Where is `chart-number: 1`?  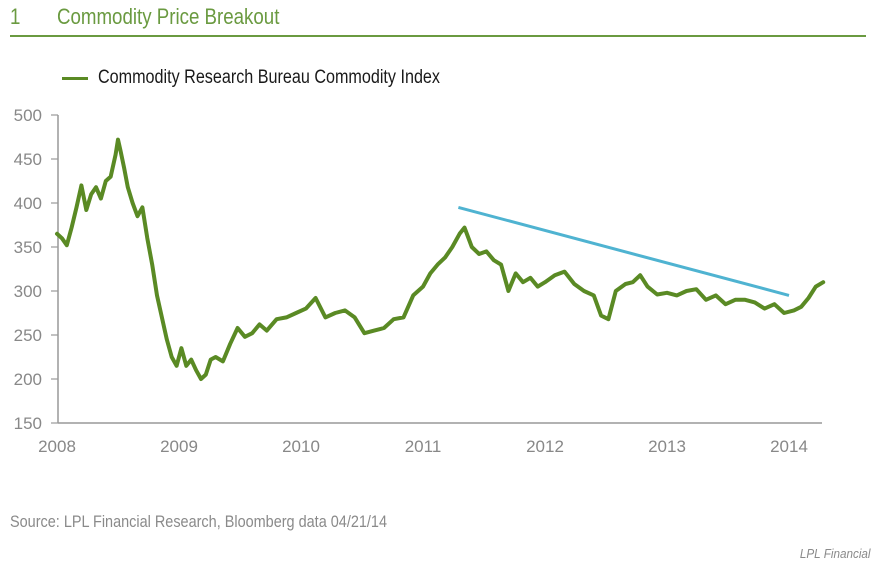 chart-number: 1 is located at coordinates (15, 16).